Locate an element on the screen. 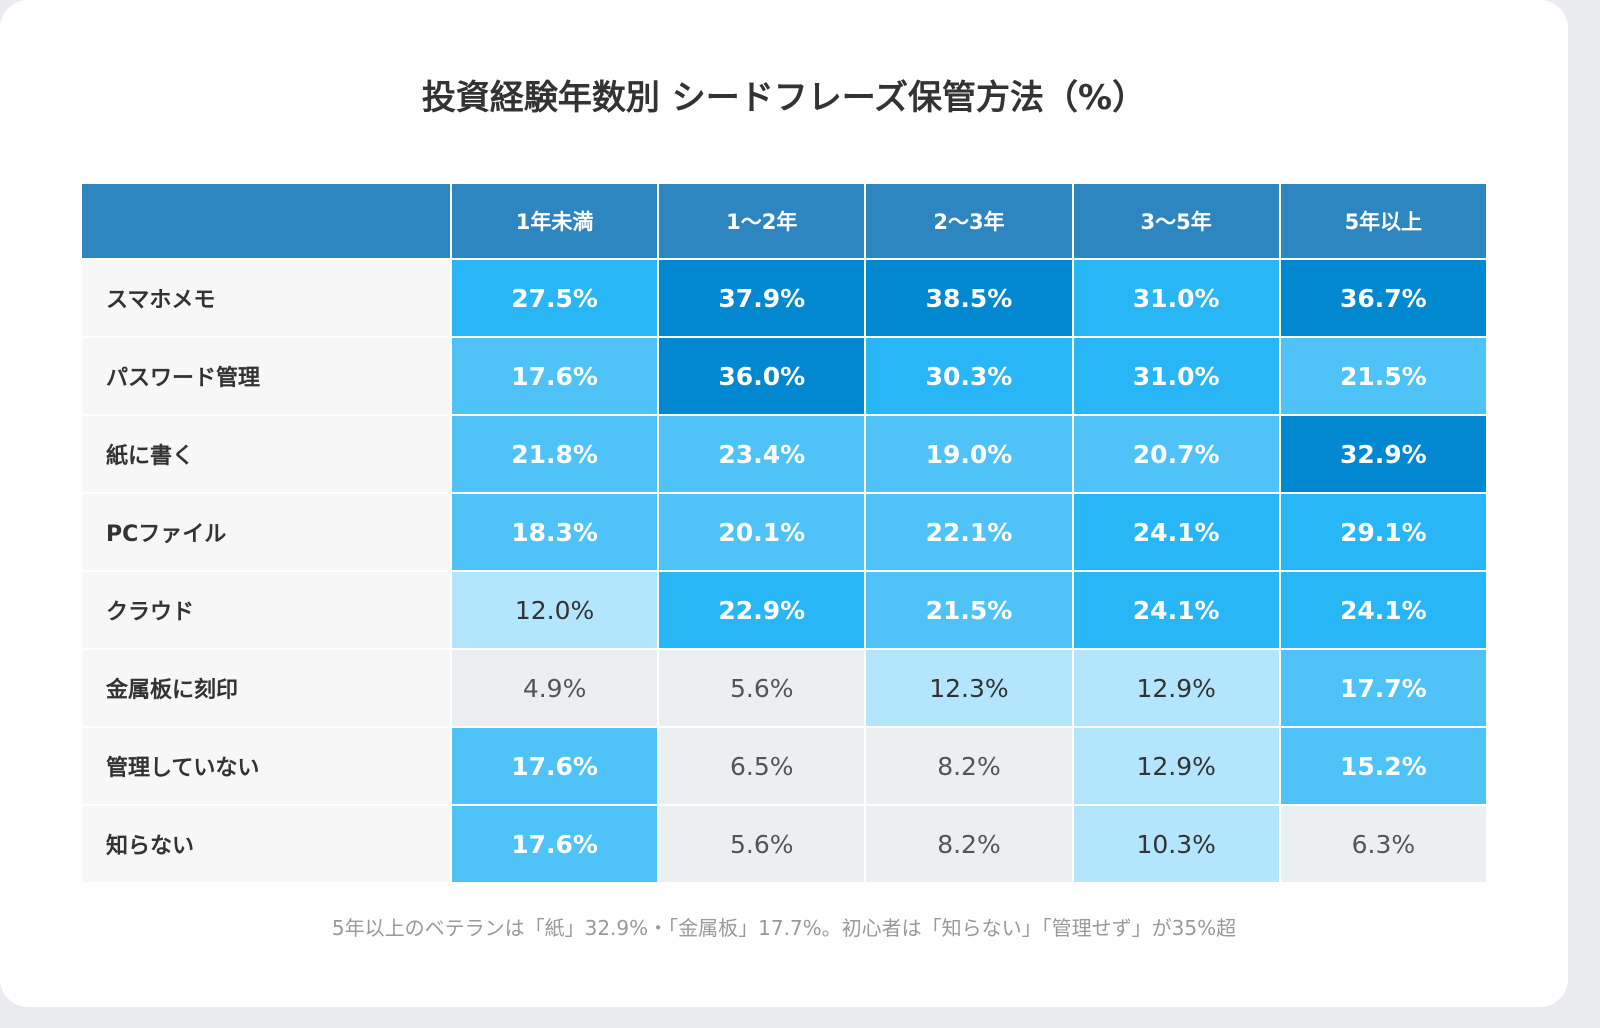 The width and height of the screenshot is (1600, 1028). column-header: 5年以上 is located at coordinates (1383, 221).